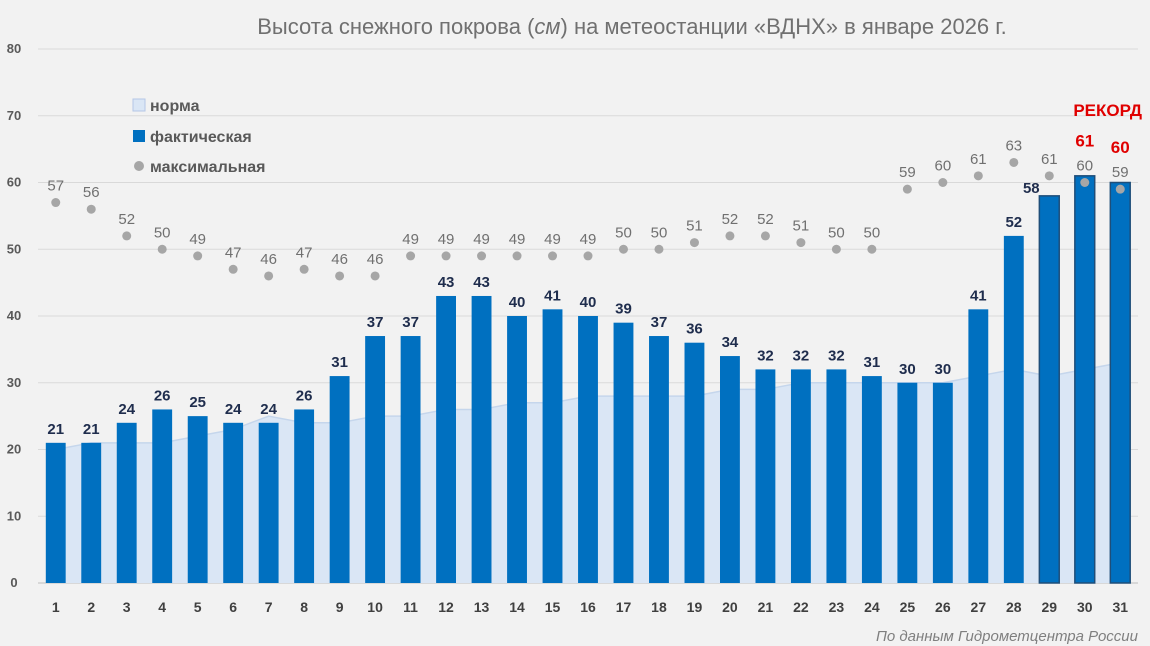  I want to click on actual-value-label: 40, so click(588, 302).